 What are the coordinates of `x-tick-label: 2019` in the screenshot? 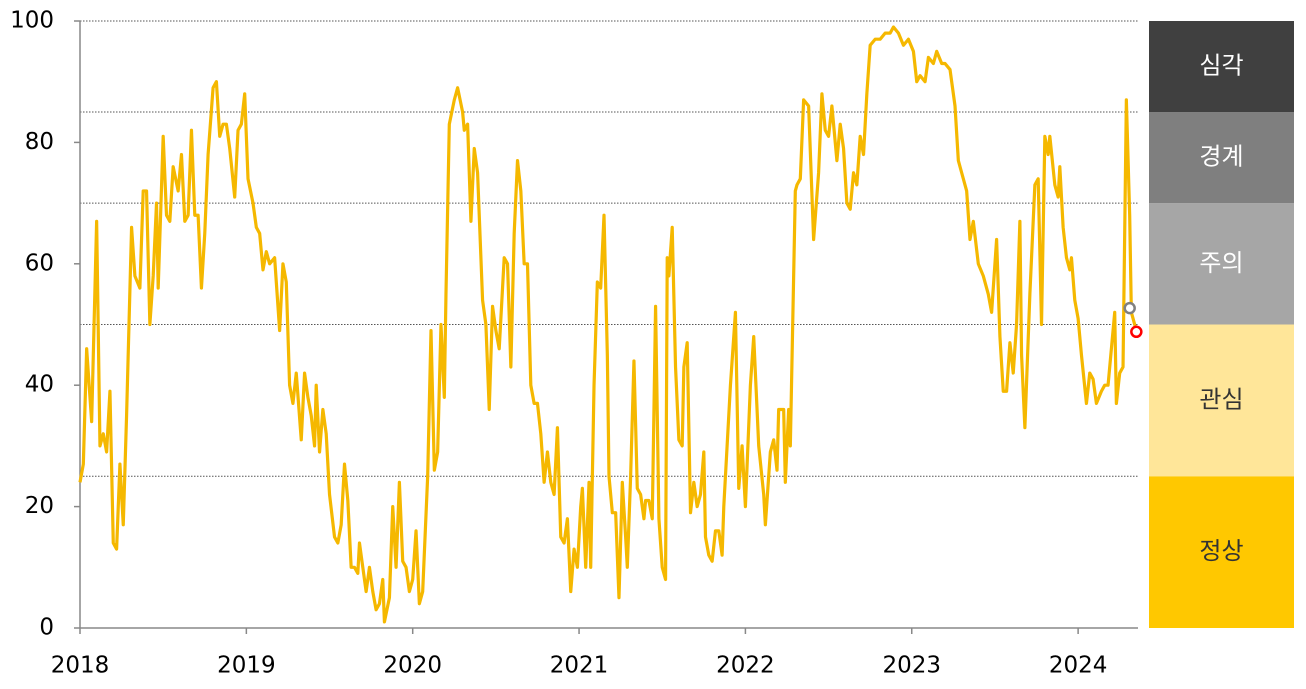 It's located at (246, 666).